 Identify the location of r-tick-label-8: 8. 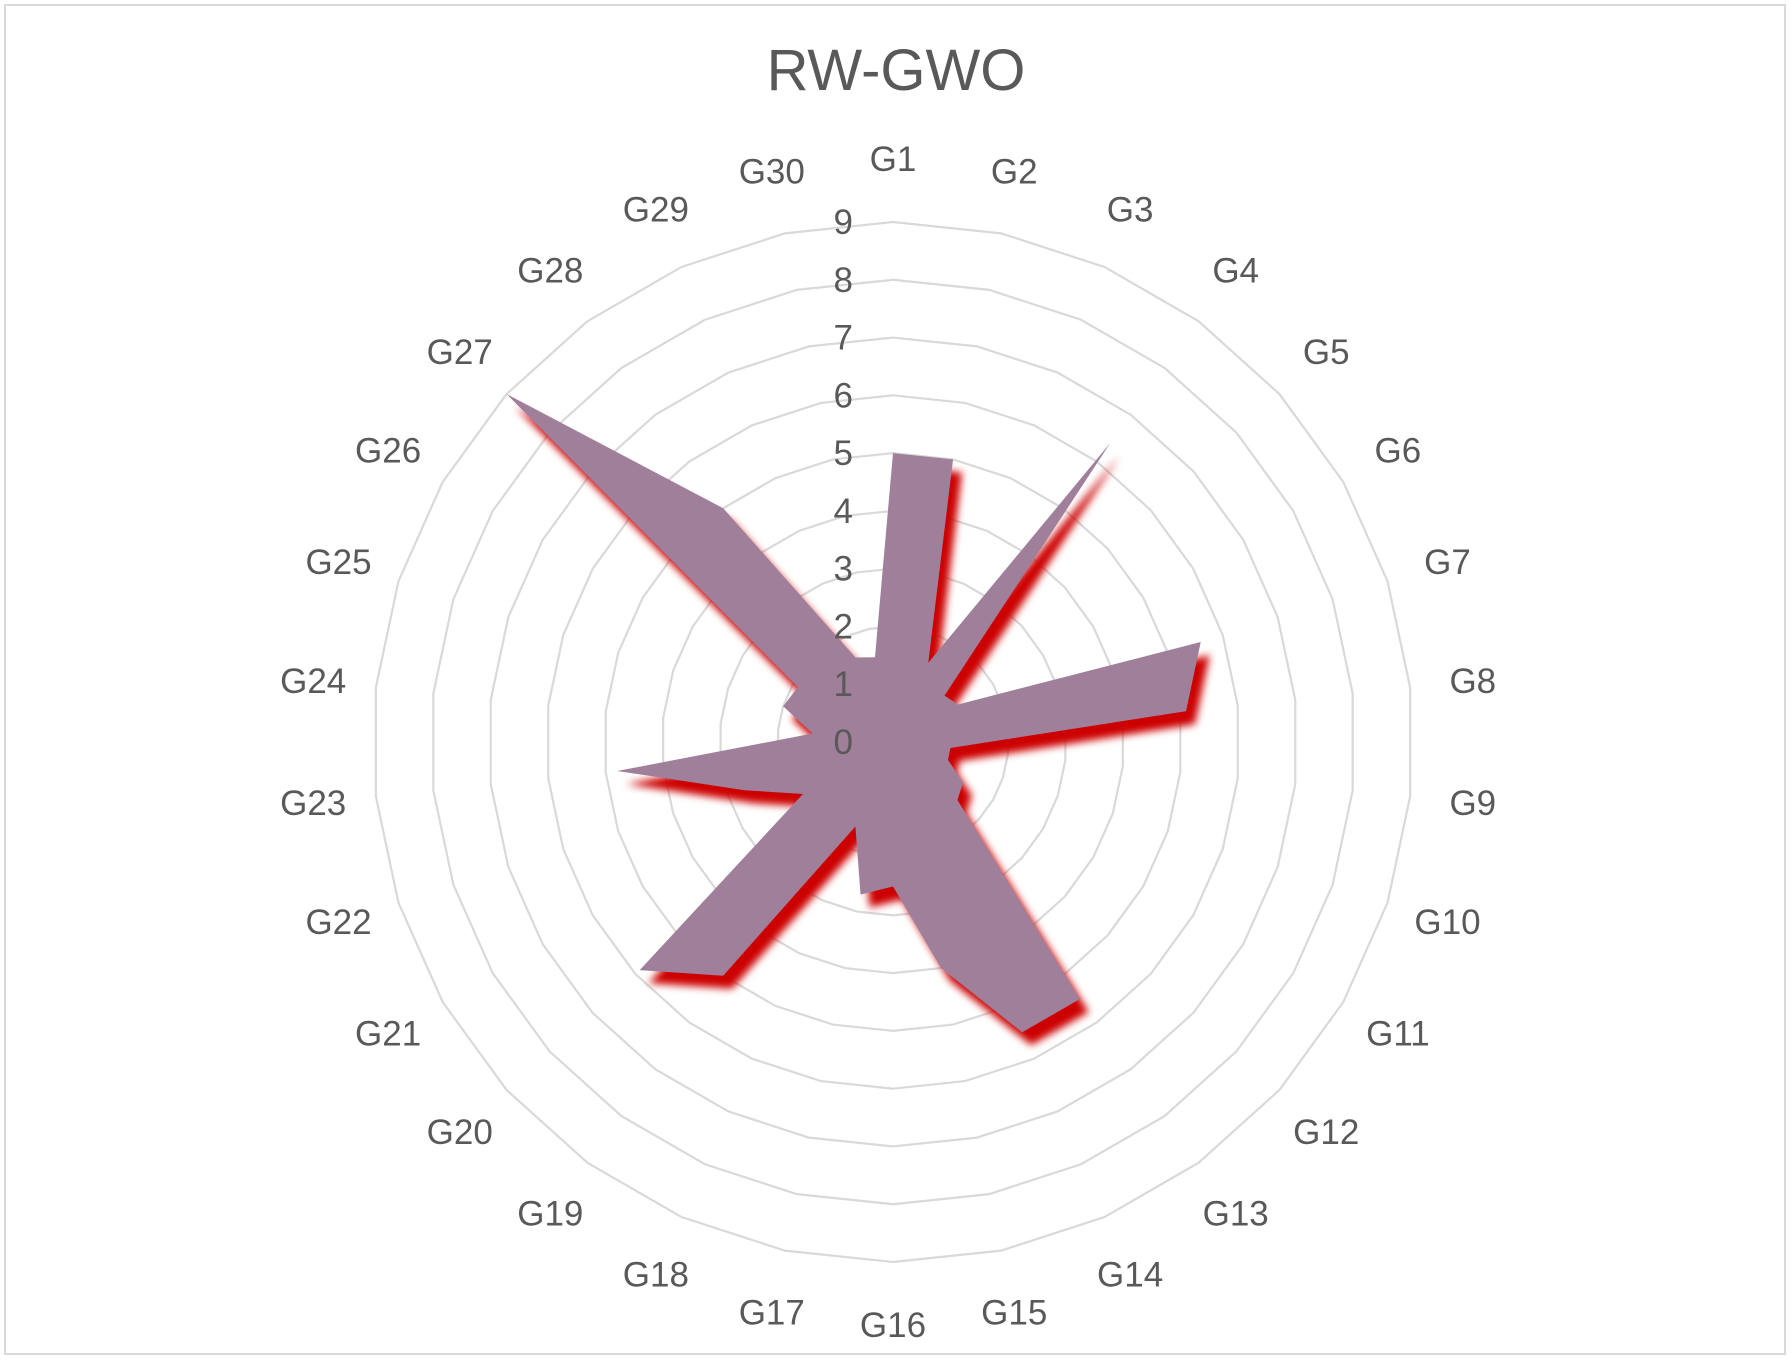
(843, 280).